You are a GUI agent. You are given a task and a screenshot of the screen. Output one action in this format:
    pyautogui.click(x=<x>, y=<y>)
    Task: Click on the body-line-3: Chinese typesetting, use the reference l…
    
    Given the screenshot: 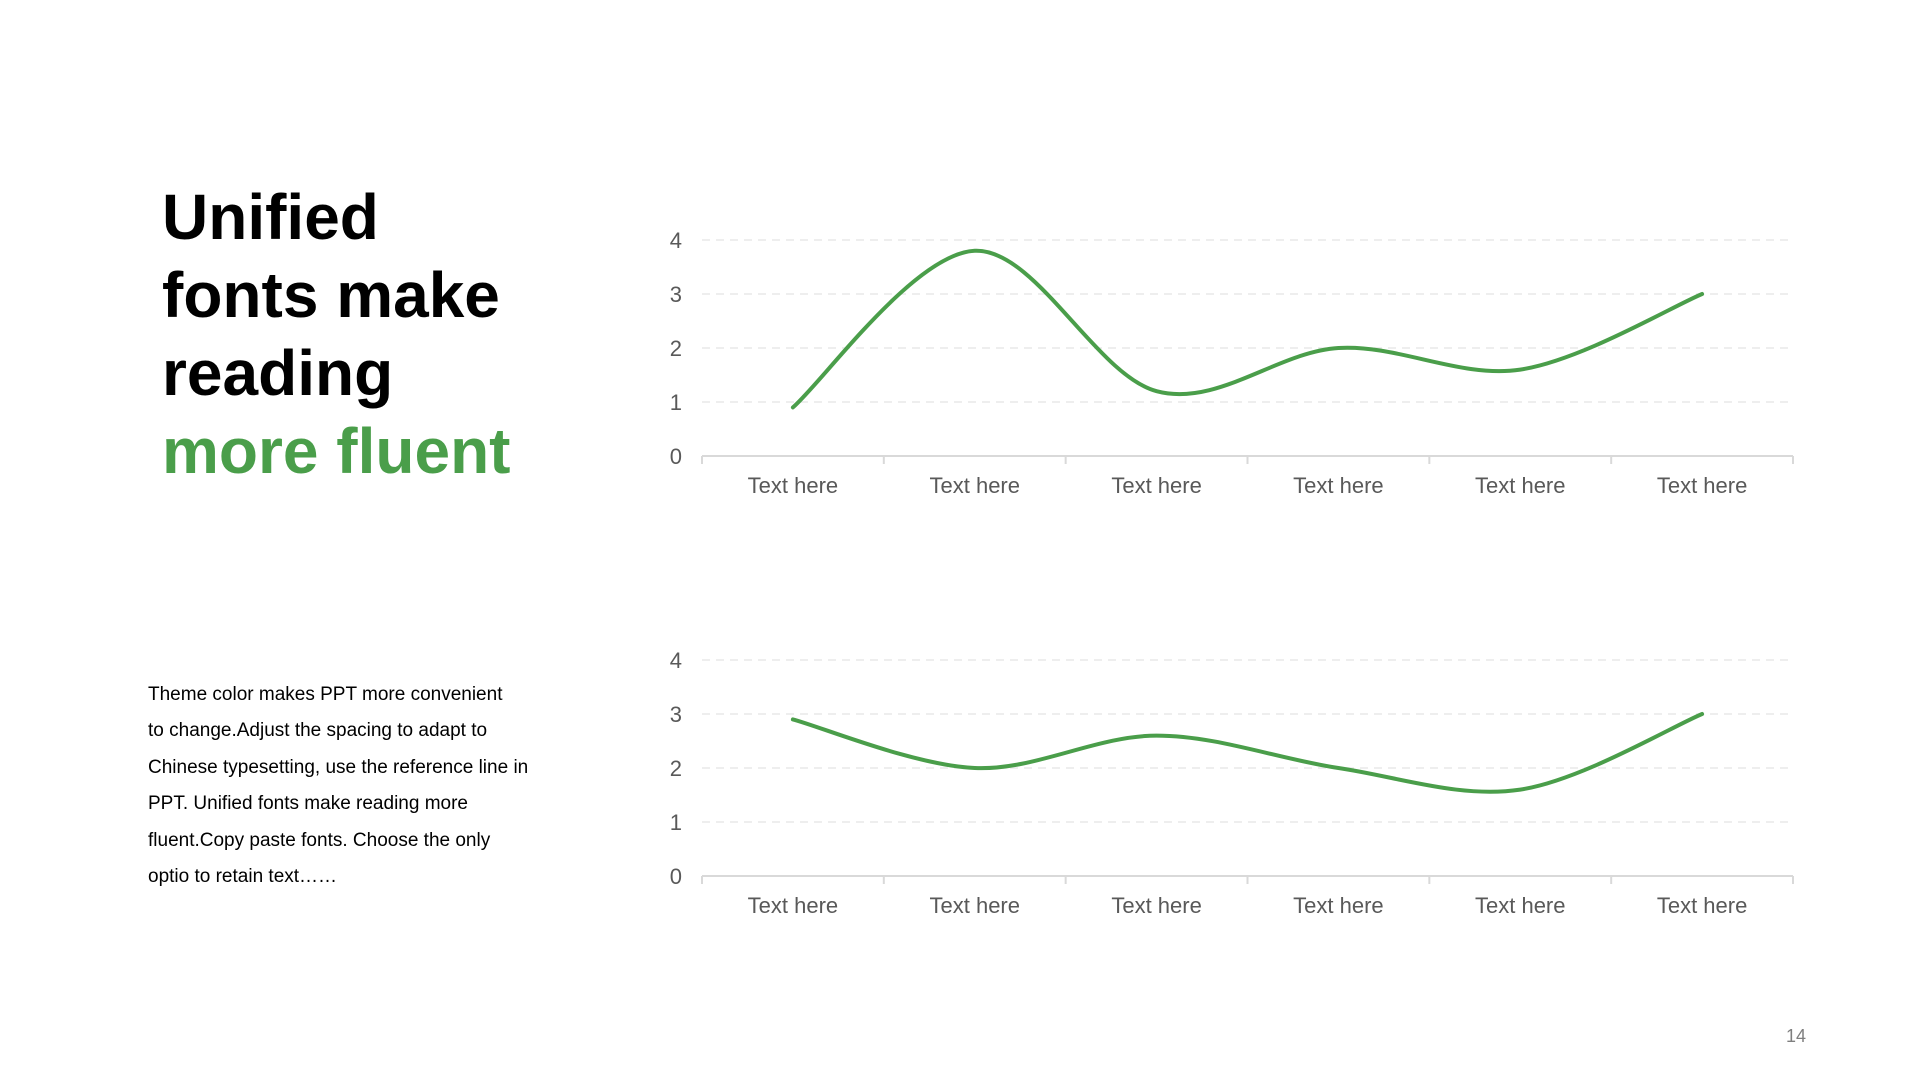 What is the action you would take?
    pyautogui.click(x=338, y=767)
    